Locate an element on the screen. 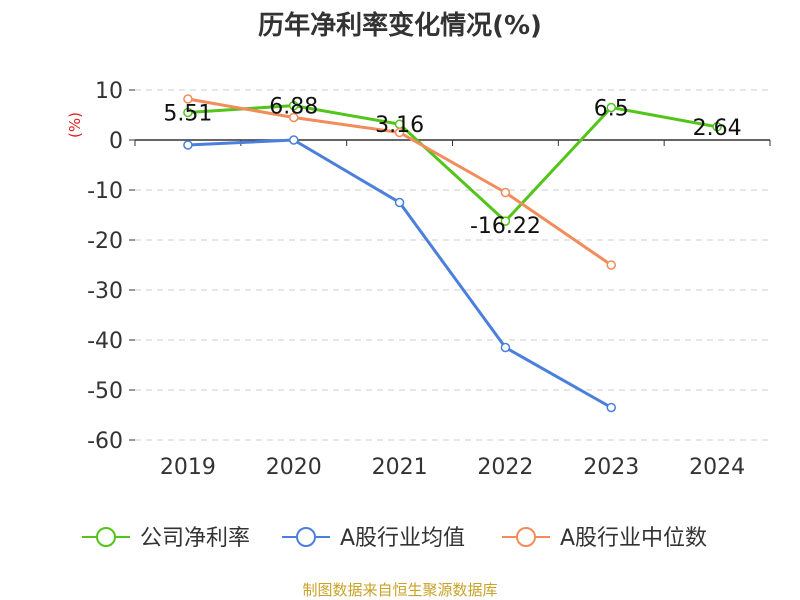 This screenshot has width=800, height=600. legend-label: 公司净利率 is located at coordinates (195, 538).